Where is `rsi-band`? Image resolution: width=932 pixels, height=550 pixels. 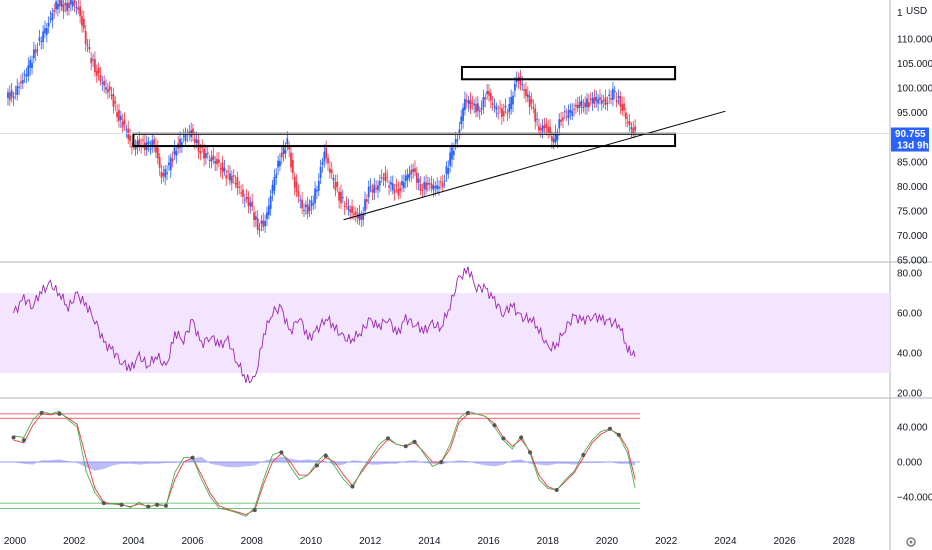 rsi-band is located at coordinates (445, 333).